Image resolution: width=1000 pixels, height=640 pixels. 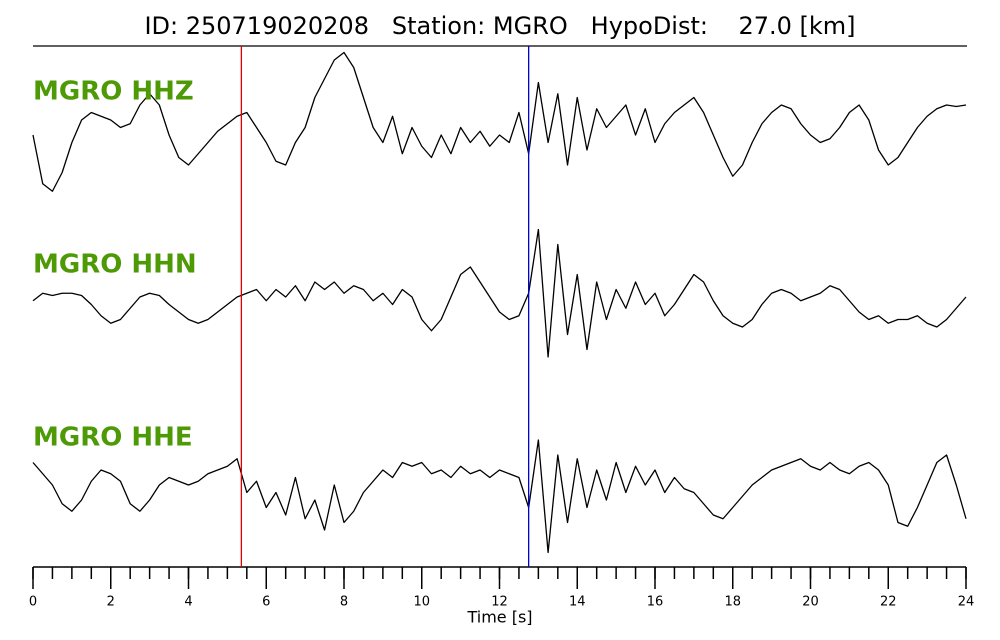 I want to click on trace-label: MGRO HHN, so click(x=115, y=265).